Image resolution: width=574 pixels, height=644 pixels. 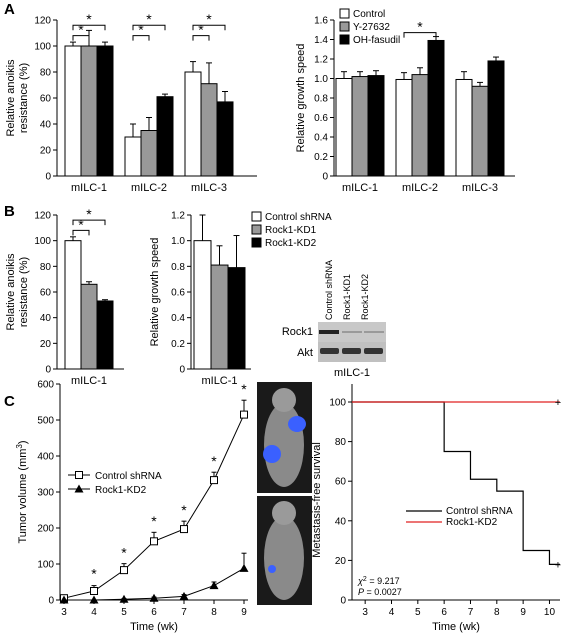 I want to click on y-tick-label: 400, so click(x=45, y=457).